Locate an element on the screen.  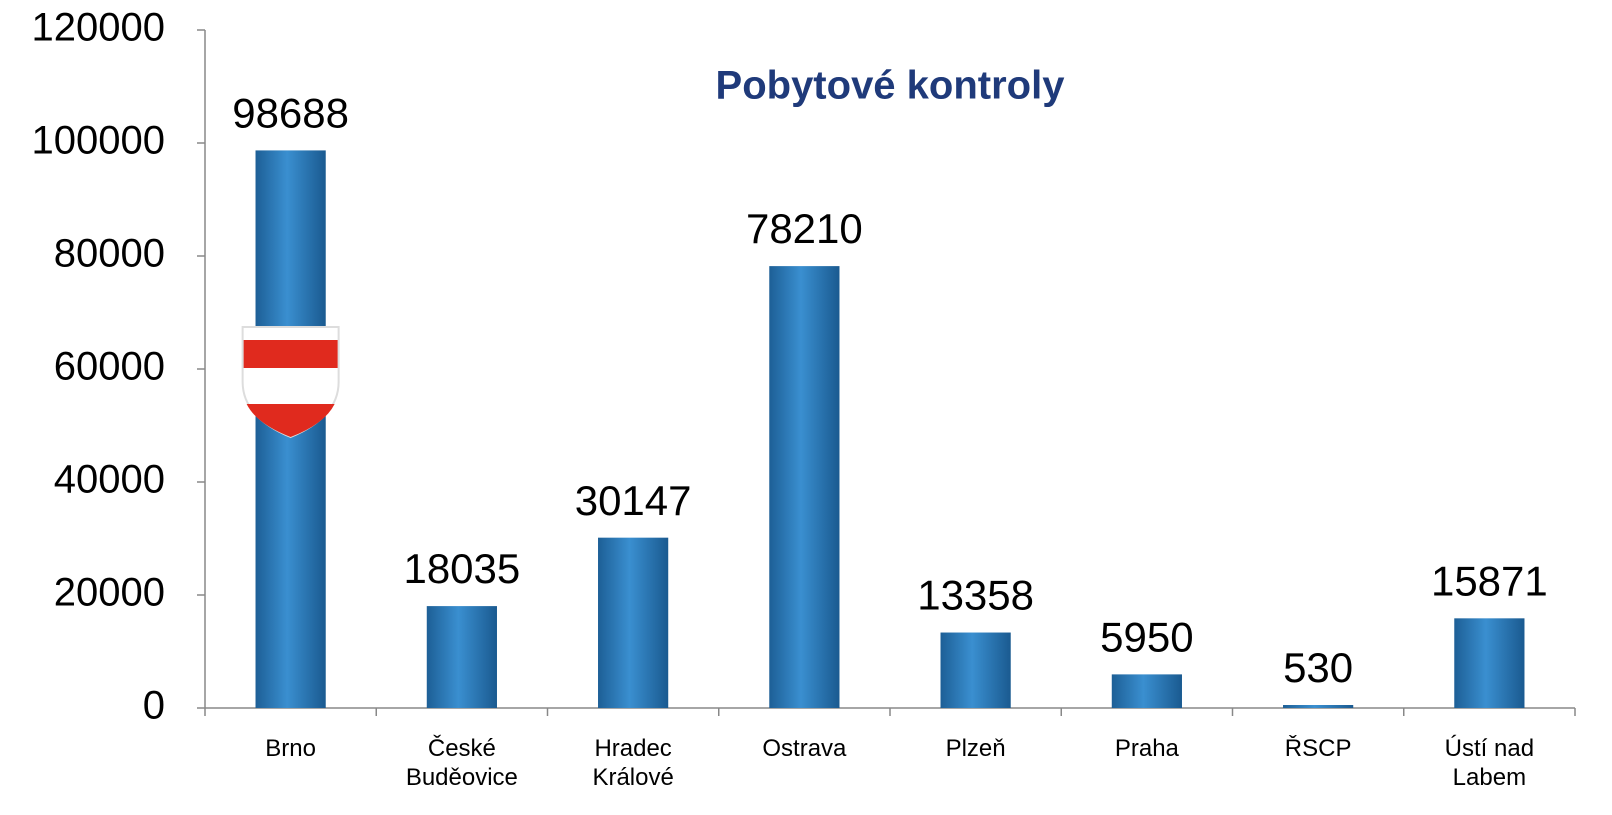
y-tick-label: 80000 is located at coordinates (109, 254).